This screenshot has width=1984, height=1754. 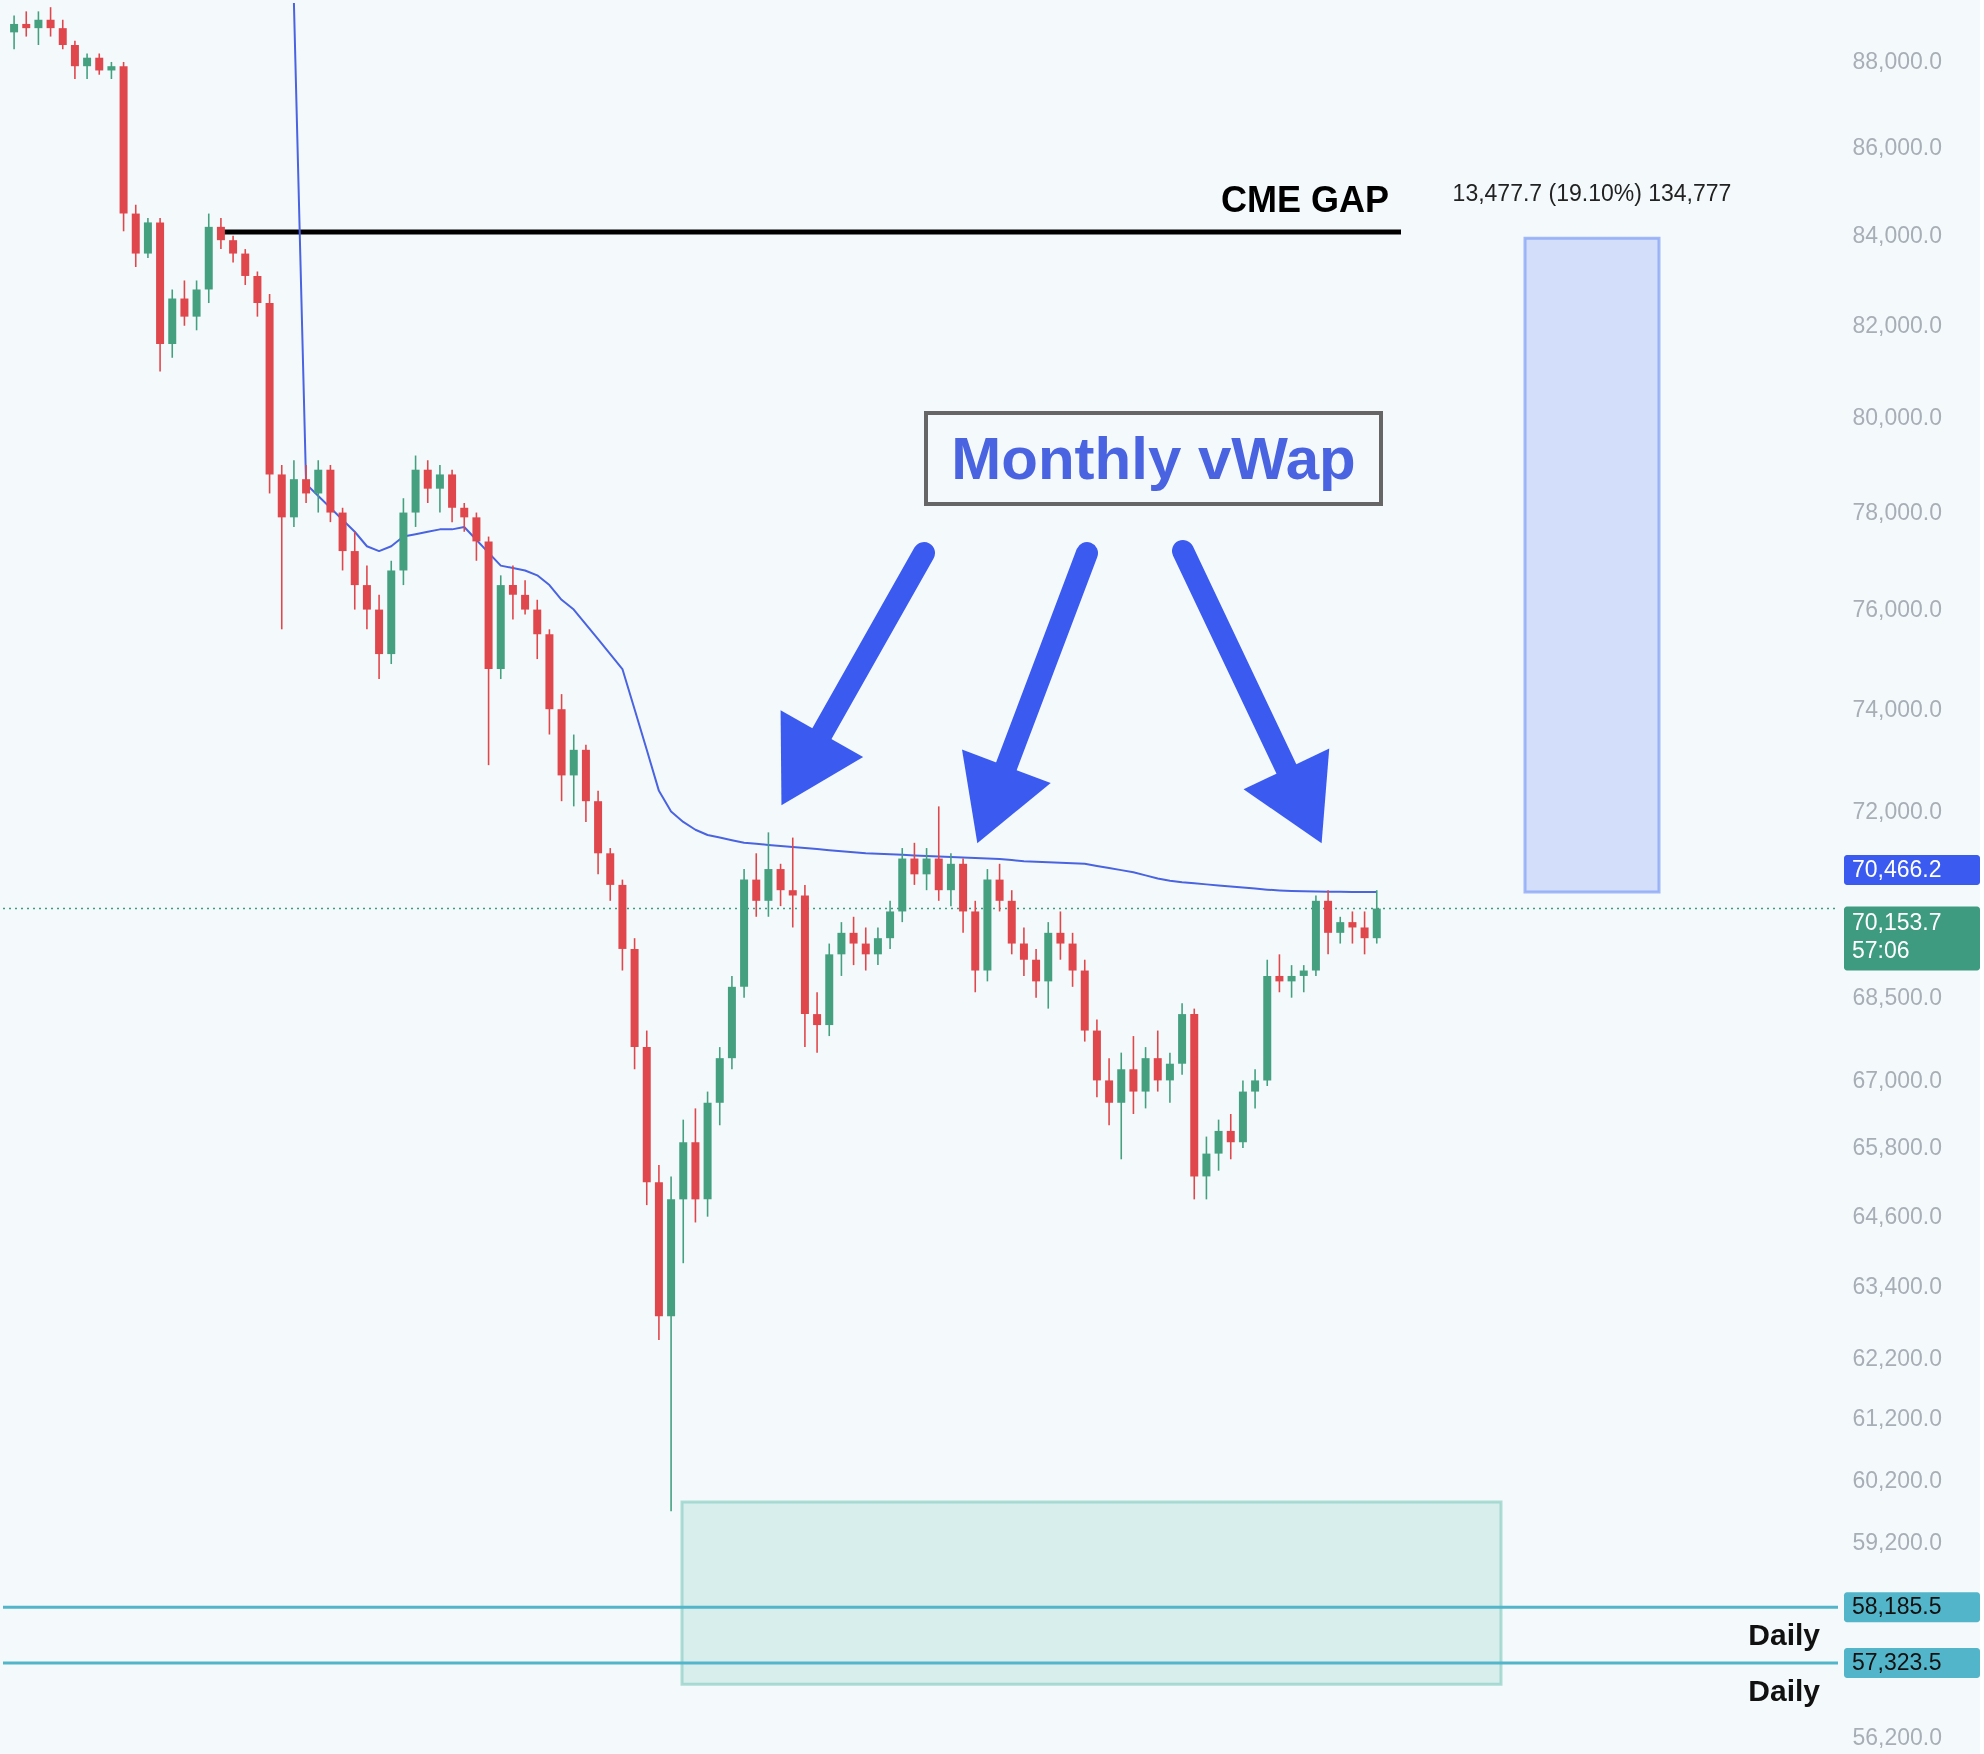 I want to click on text: 70,153.7, so click(x=1897, y=921).